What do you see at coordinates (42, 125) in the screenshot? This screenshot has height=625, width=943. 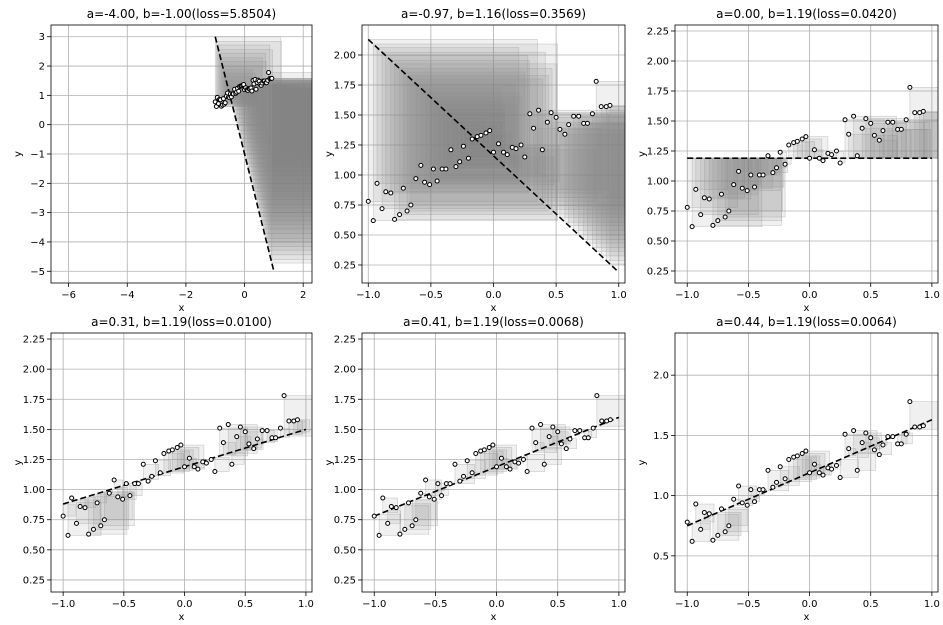 I see `y-tick-label: 0` at bounding box center [42, 125].